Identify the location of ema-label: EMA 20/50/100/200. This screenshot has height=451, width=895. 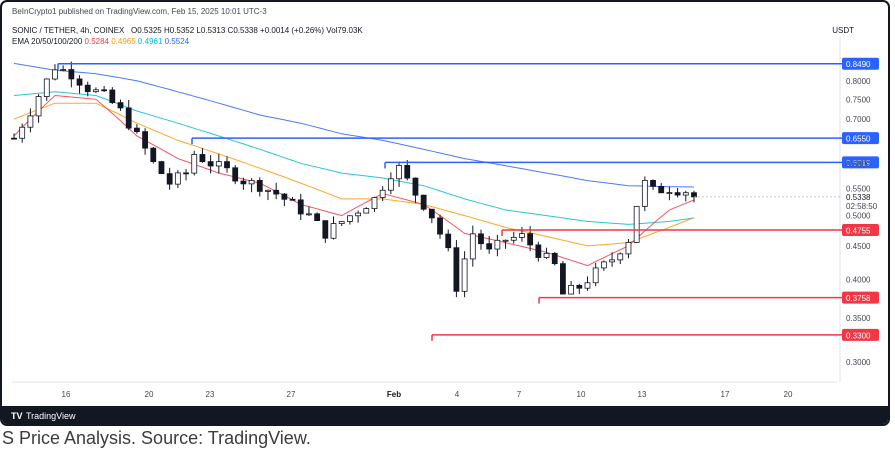
(47, 41).